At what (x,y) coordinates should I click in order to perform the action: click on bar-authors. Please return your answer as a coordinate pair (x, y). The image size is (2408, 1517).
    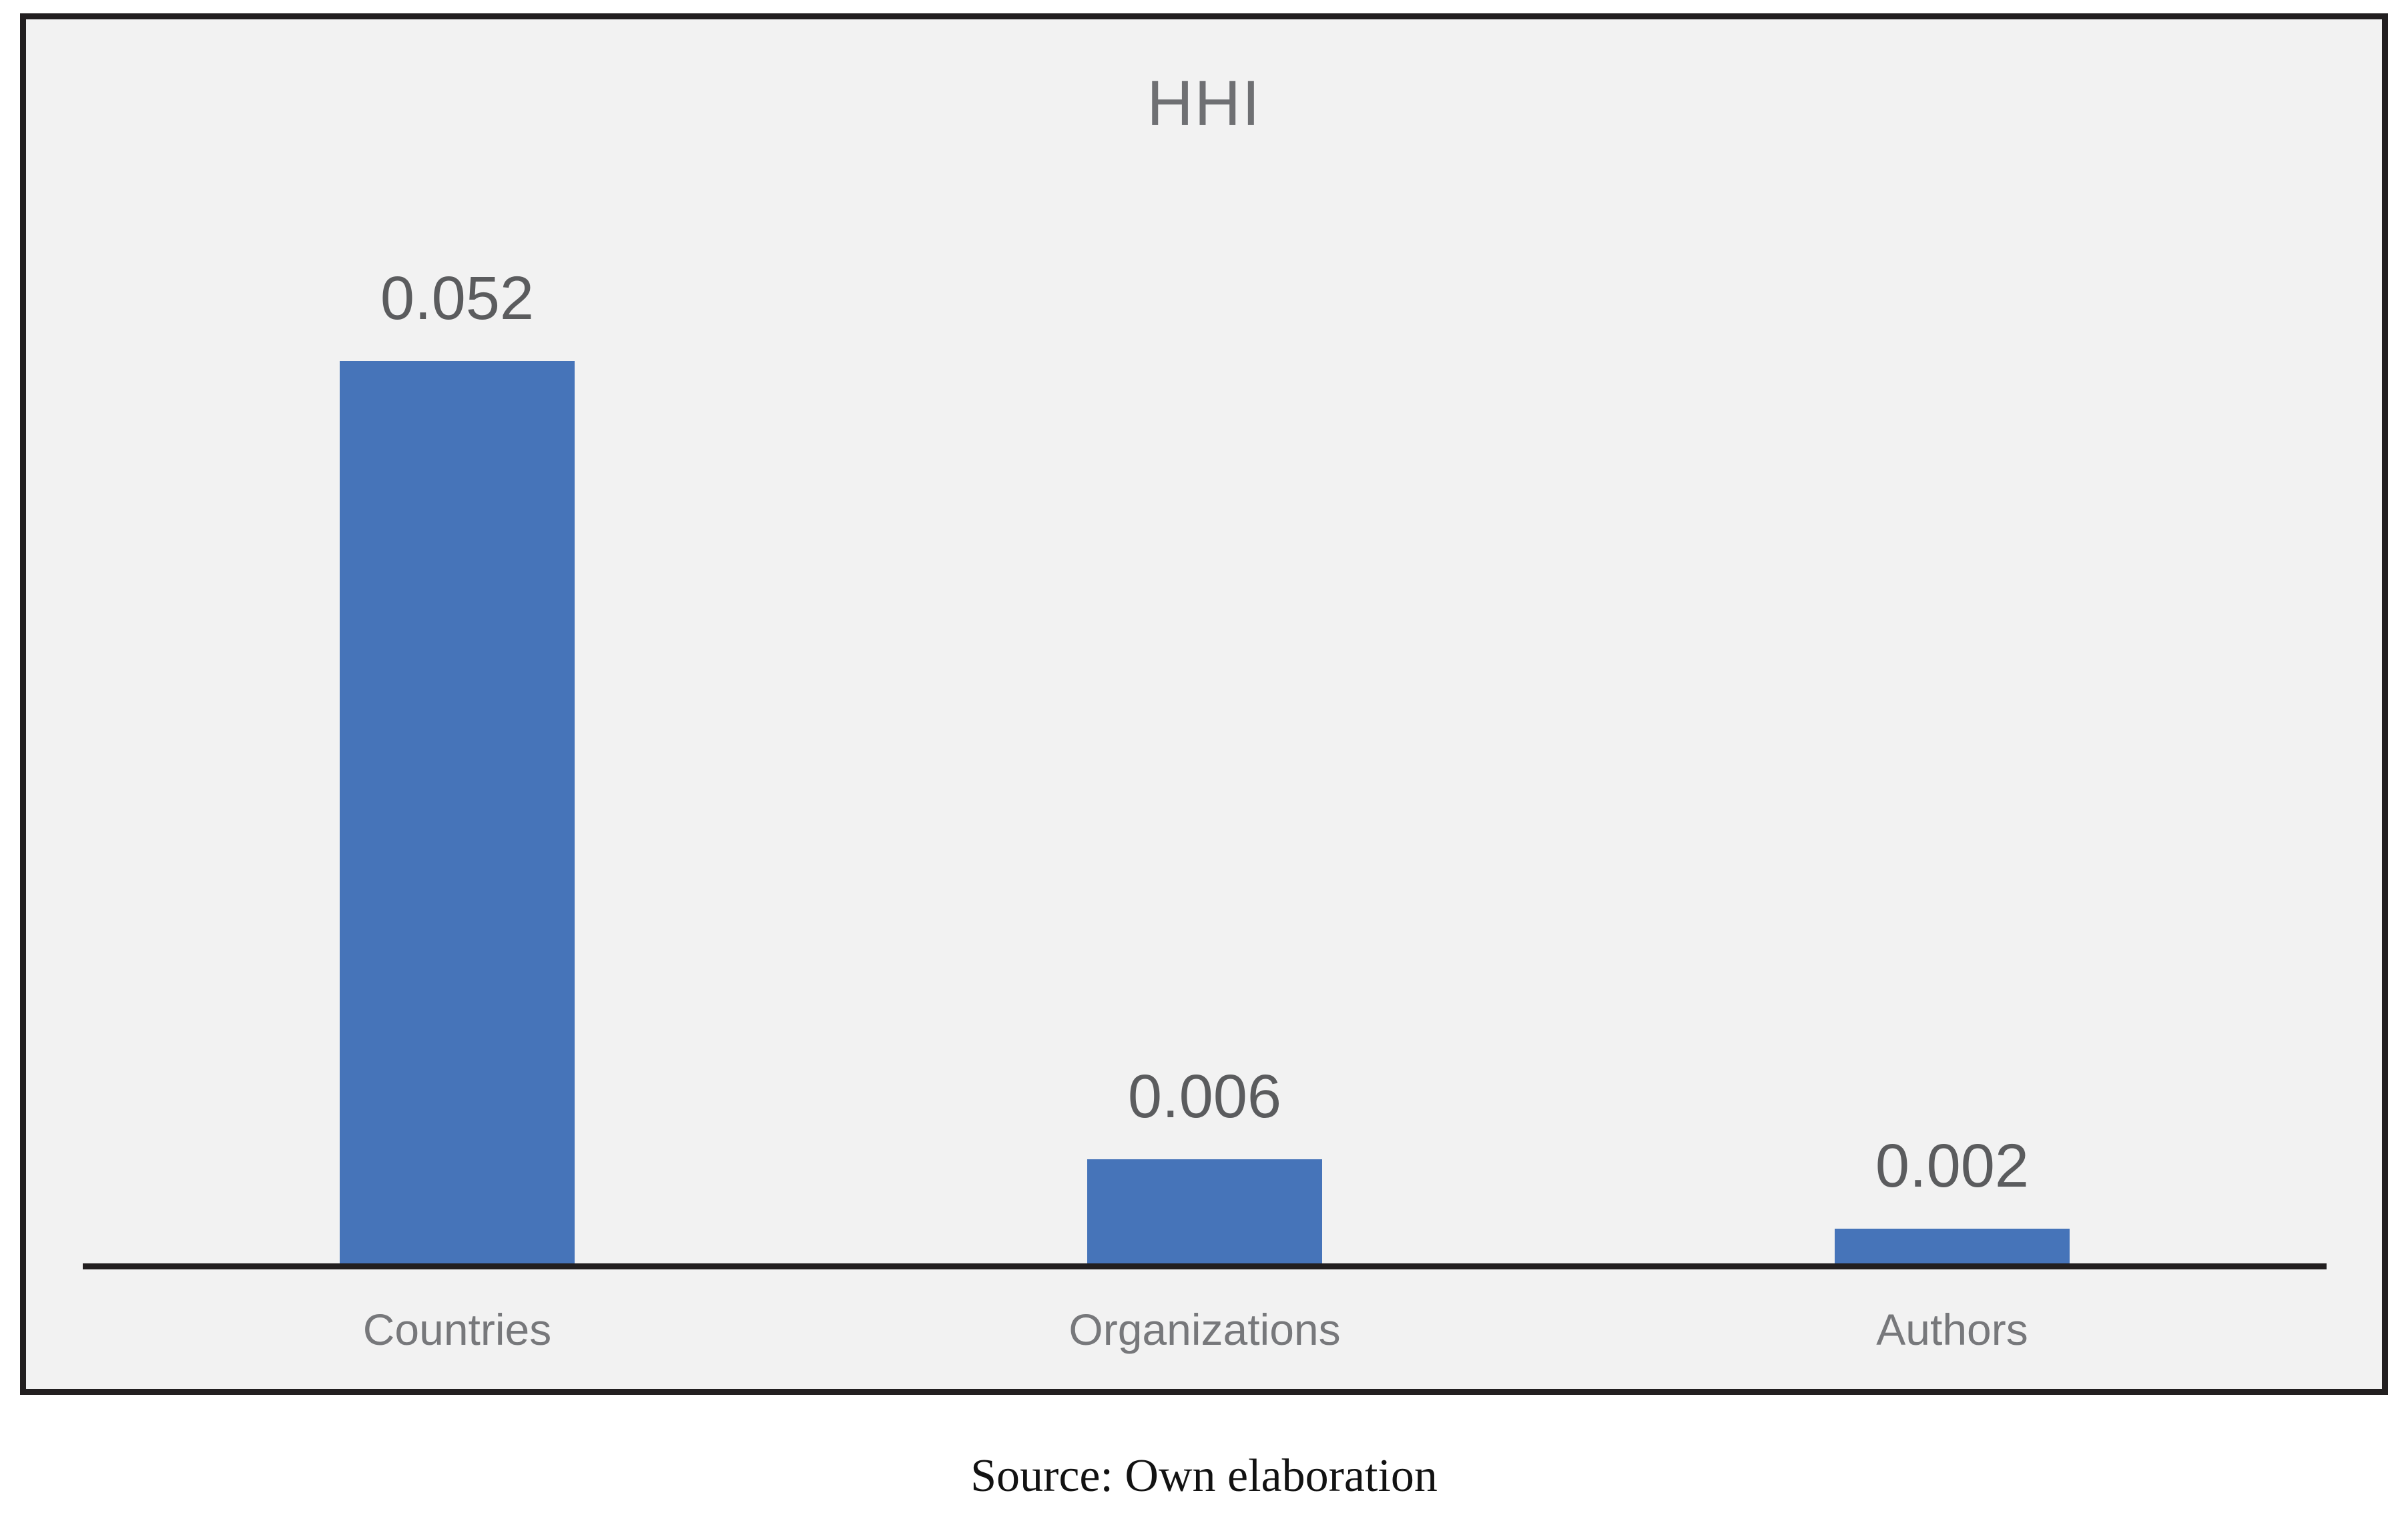
    Looking at the image, I should click on (1952, 1246).